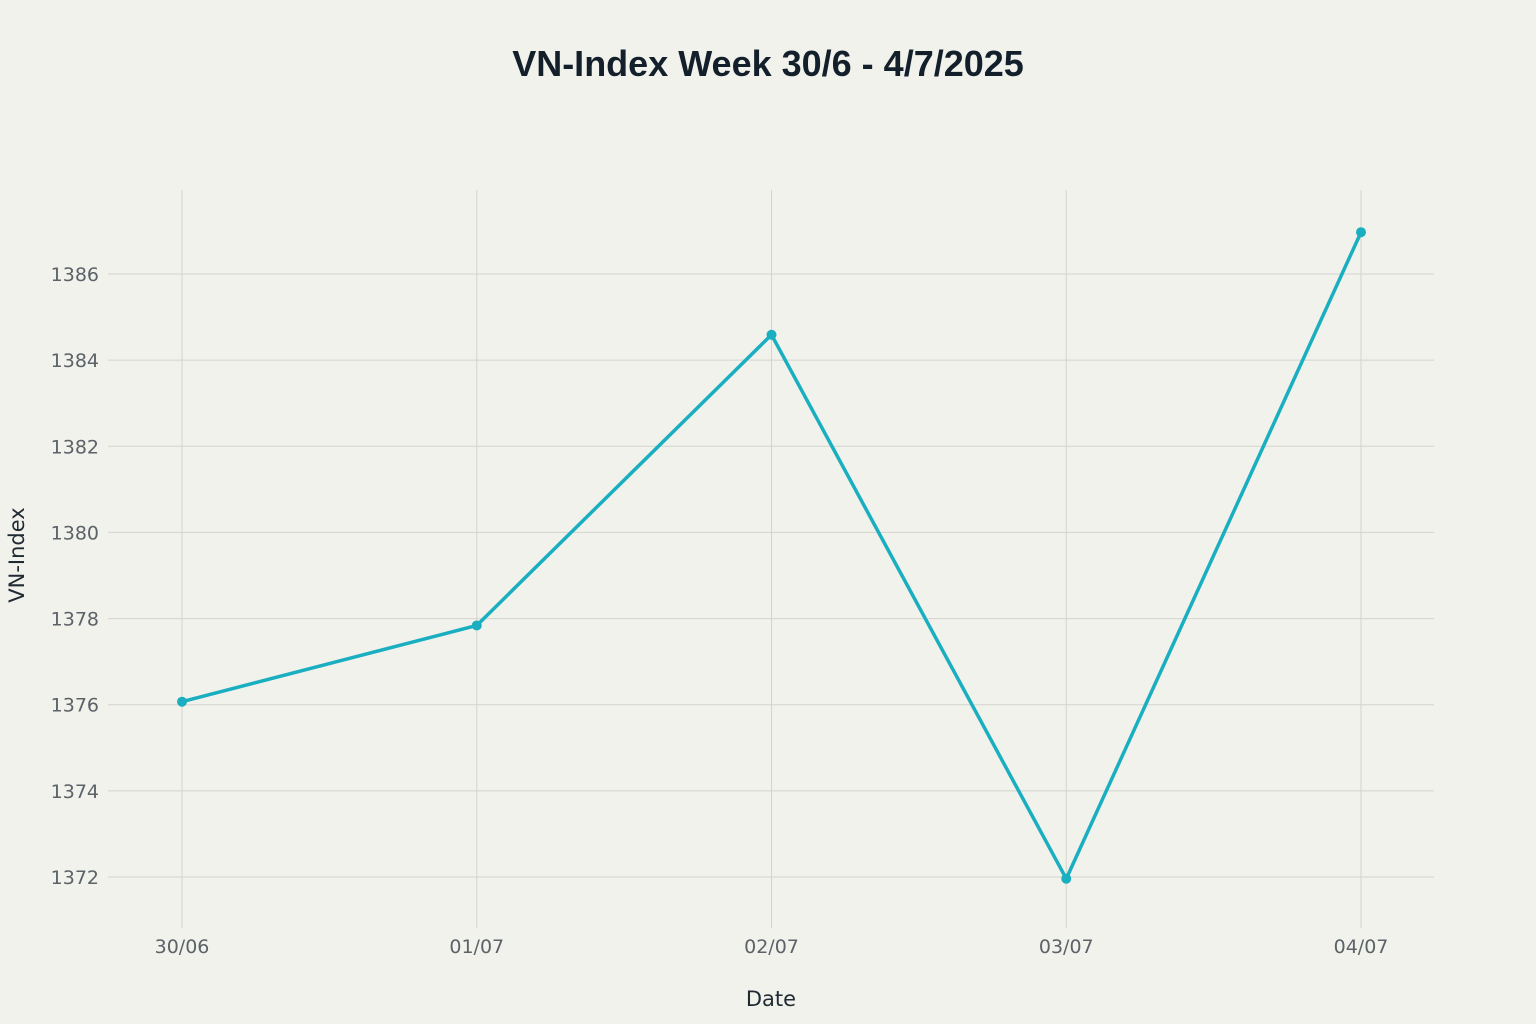 The height and width of the screenshot is (1024, 1536). I want to click on x-axis-title: Date, so click(771, 999).